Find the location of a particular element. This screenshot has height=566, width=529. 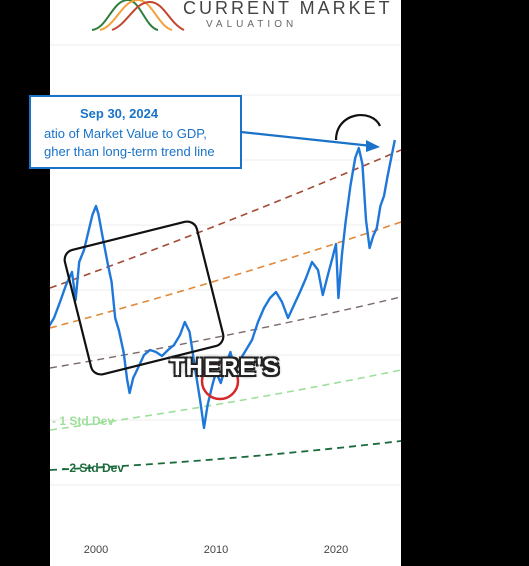

callout-line-2: gher than long-term trend line is located at coordinates (129, 151).